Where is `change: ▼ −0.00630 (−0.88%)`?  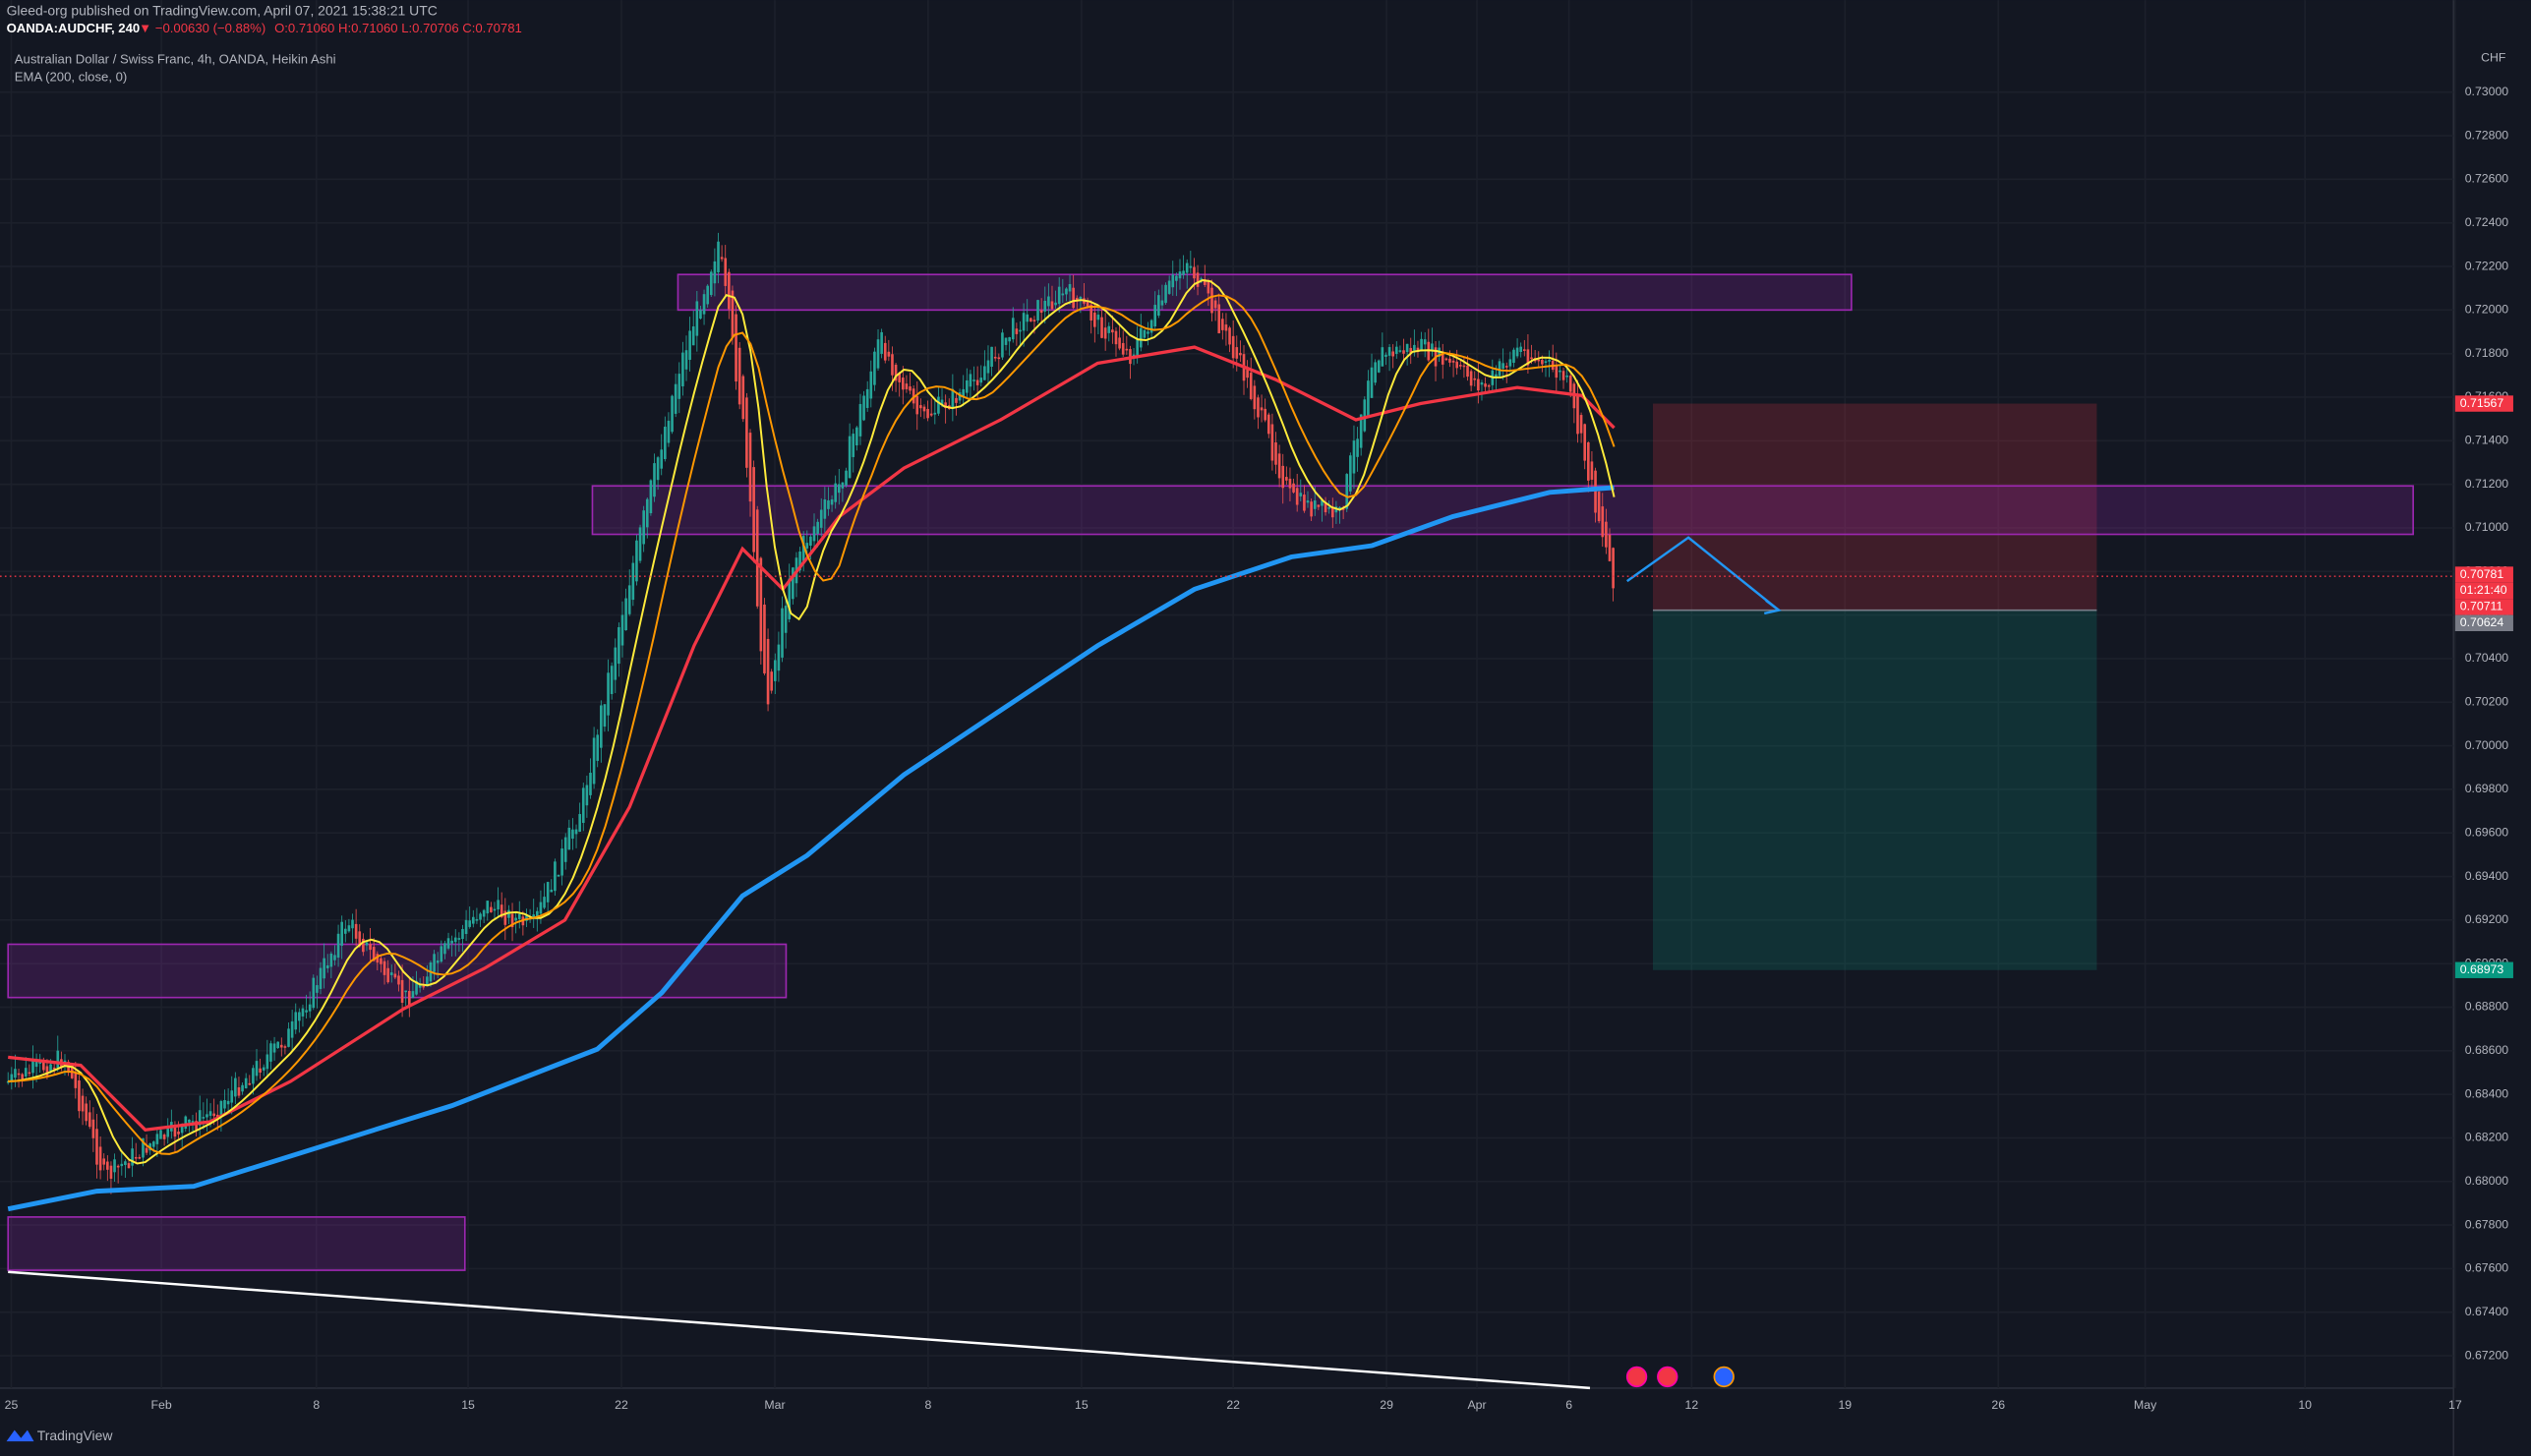
change: ▼ −0.00630 (−0.88%) is located at coordinates (202, 28).